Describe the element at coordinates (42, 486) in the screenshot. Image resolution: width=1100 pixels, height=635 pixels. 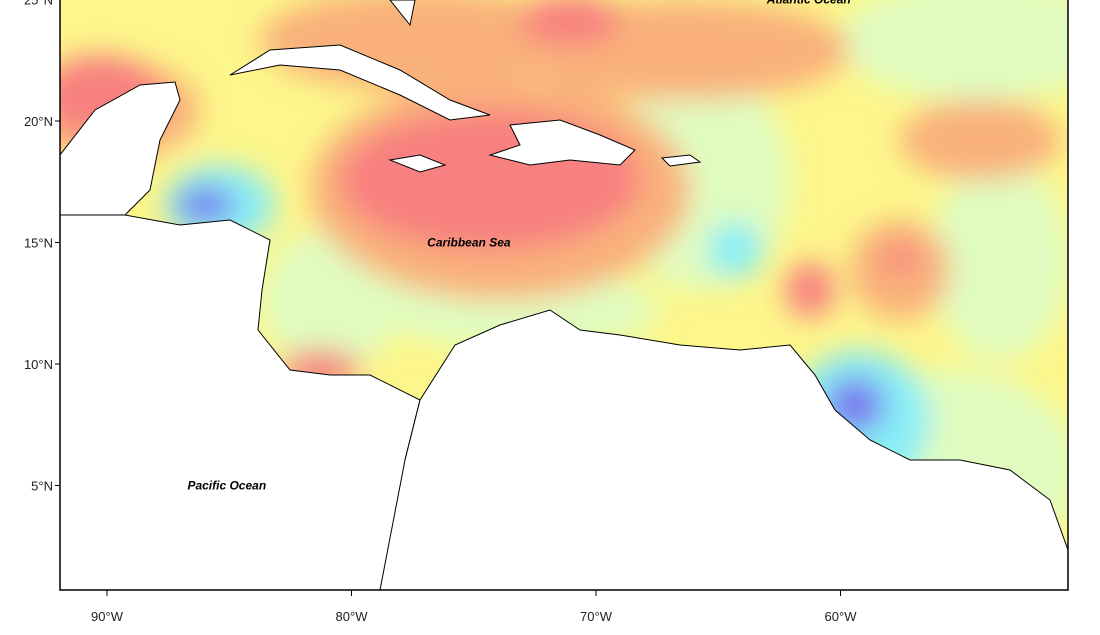
I see `lat-tick-label: 5°N` at that location.